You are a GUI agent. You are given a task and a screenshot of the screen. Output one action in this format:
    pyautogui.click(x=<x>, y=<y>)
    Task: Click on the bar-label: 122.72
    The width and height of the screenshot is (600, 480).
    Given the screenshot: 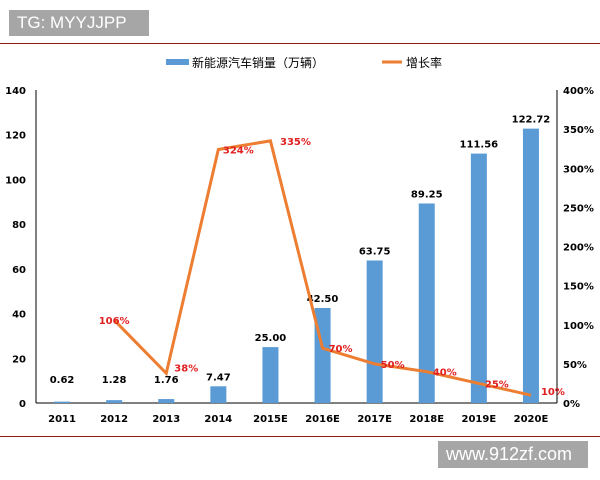 What is the action you would take?
    pyautogui.click(x=531, y=120)
    